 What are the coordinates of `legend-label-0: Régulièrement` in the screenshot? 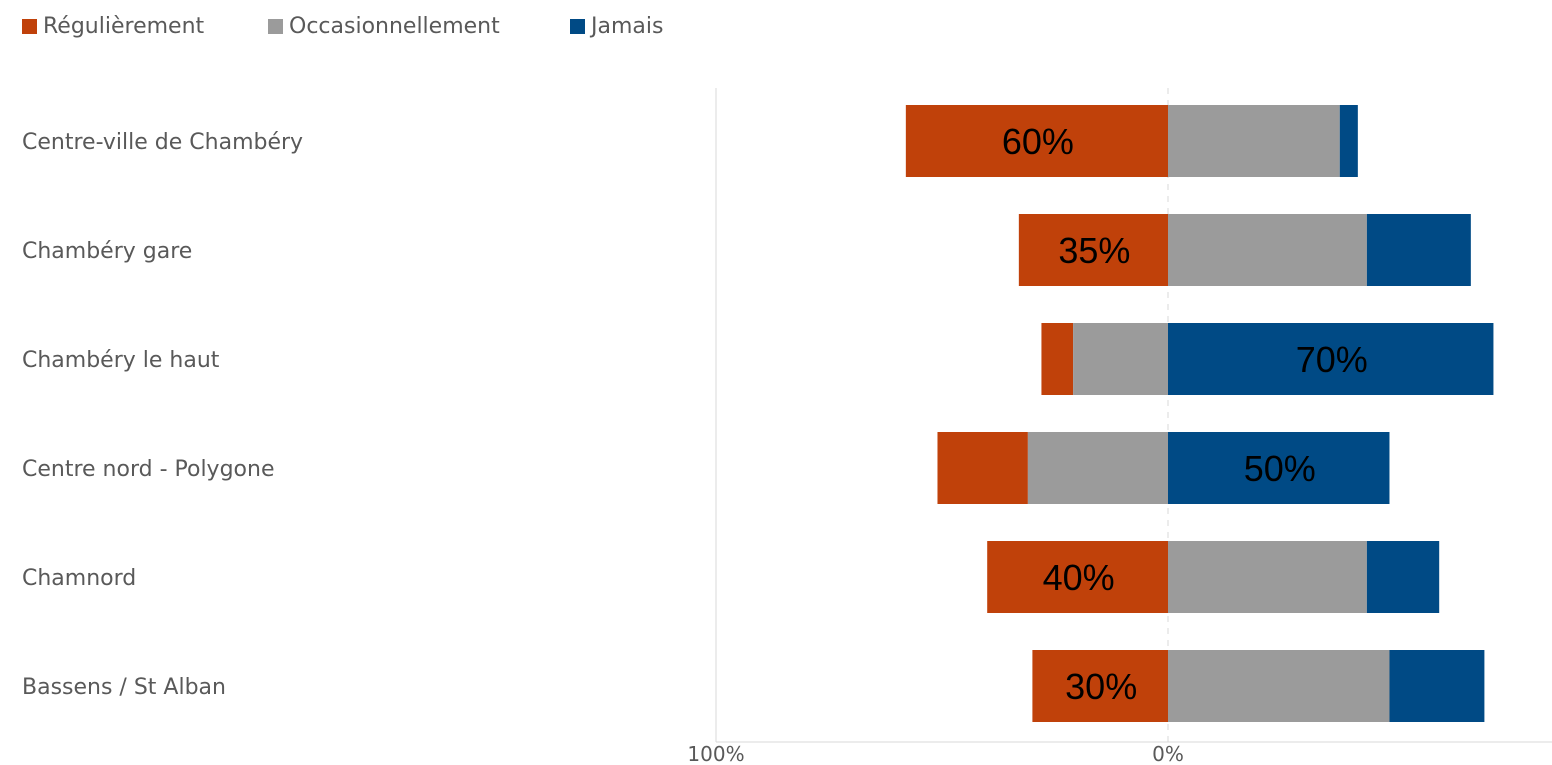 It's located at (124, 26).